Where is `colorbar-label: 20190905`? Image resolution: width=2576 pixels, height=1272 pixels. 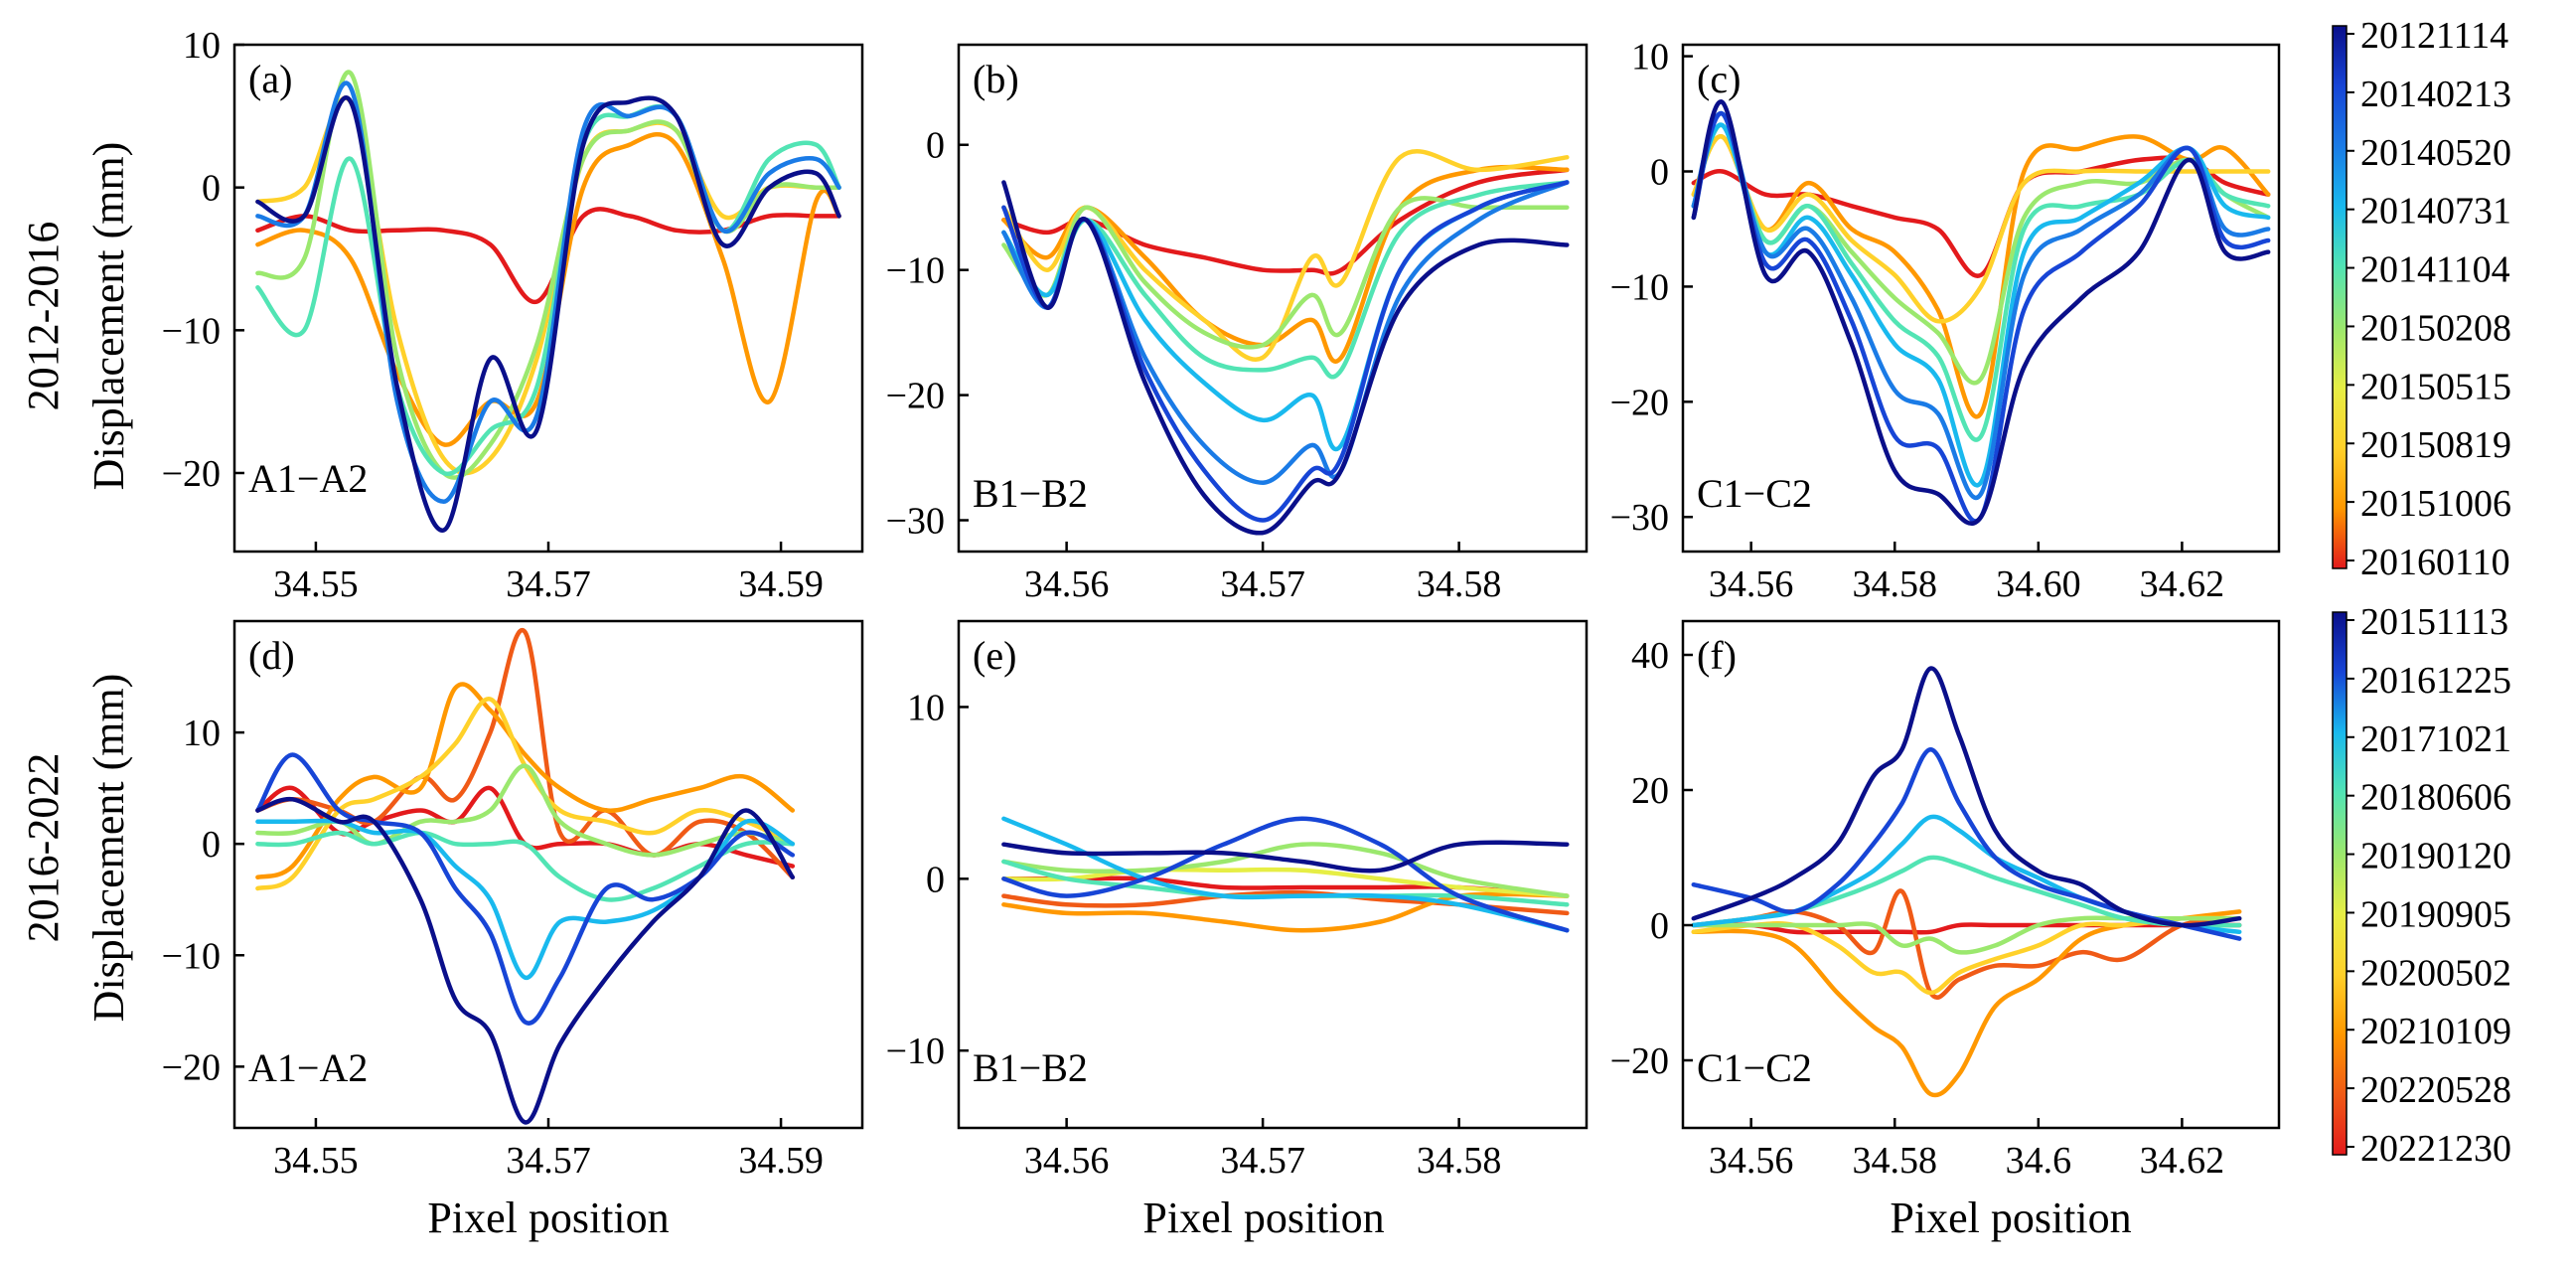 colorbar-label: 20190905 is located at coordinates (2436, 914).